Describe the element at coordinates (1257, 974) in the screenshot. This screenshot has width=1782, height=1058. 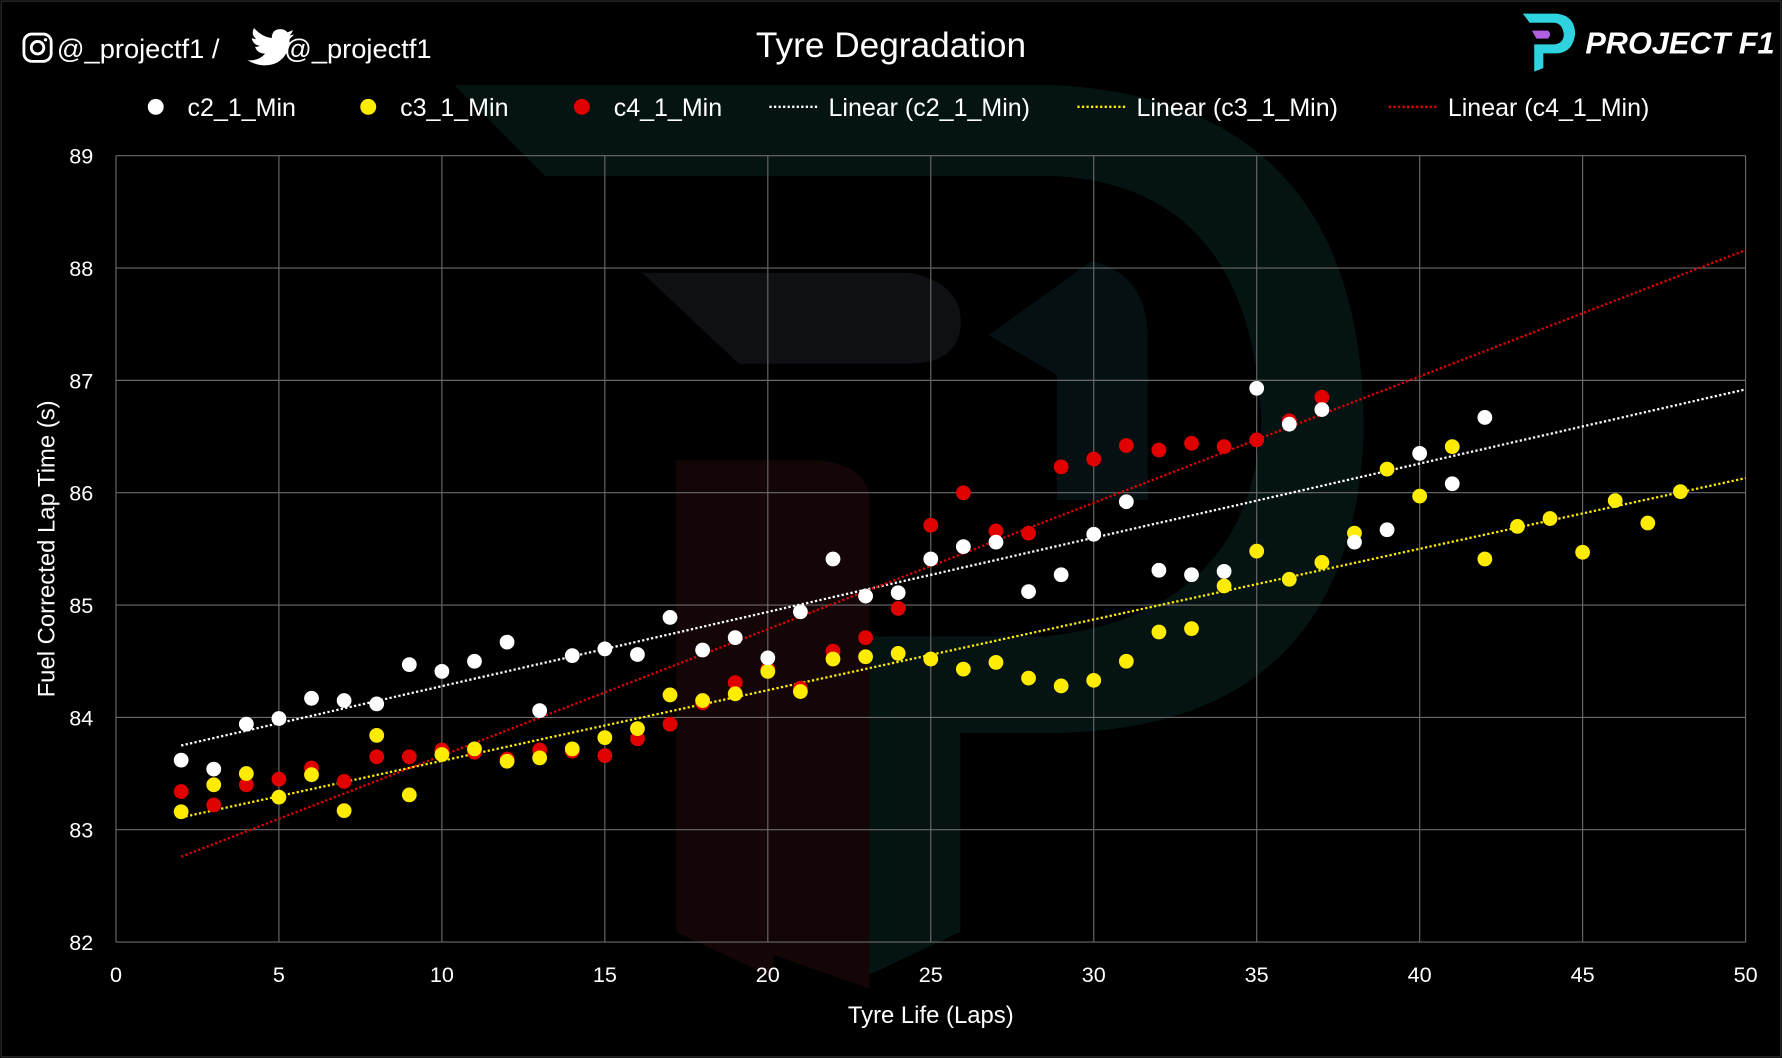
I see `x-tick-label: 35` at that location.